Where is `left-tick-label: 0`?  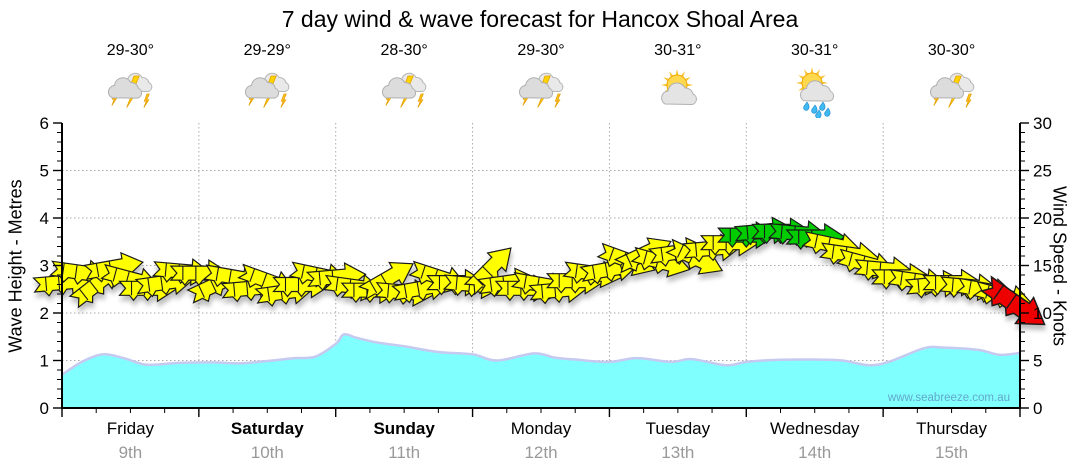 left-tick-label: 0 is located at coordinates (44, 408).